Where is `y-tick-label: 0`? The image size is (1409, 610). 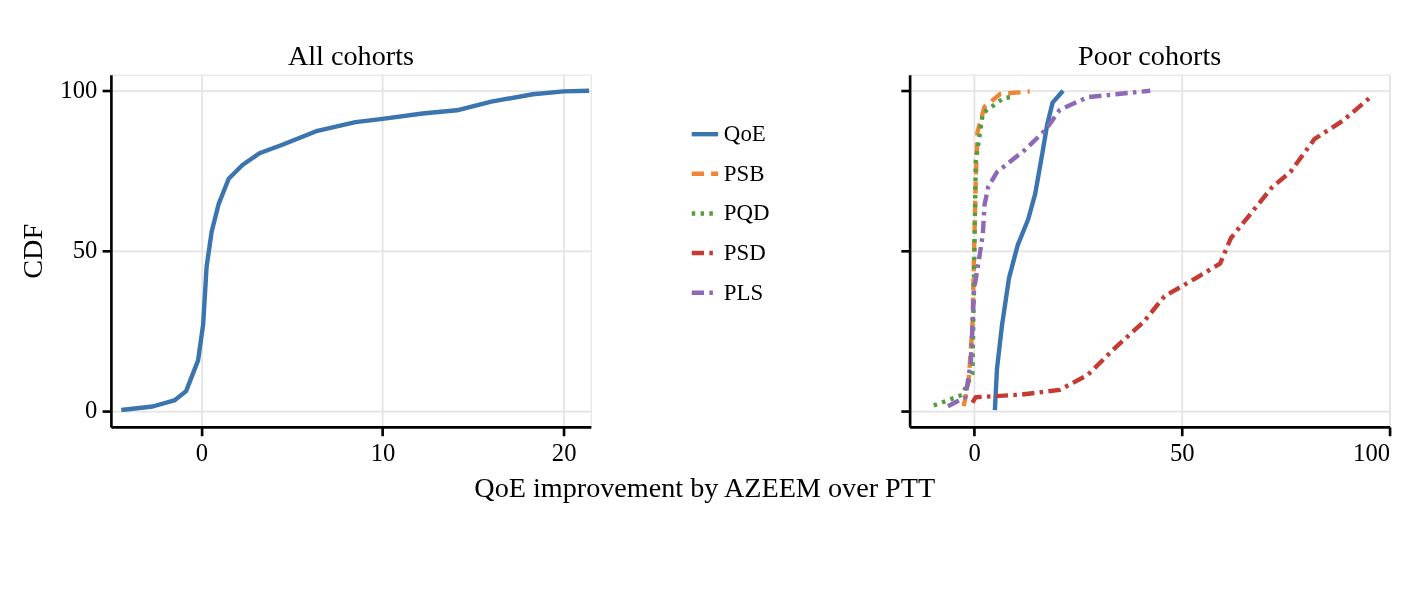
y-tick-label: 0 is located at coordinates (91, 410).